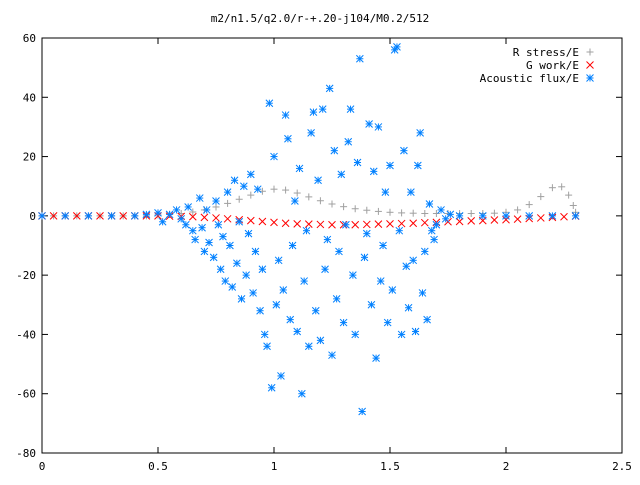 The width and height of the screenshot is (640, 485). What do you see at coordinates (622, 466) in the screenshot?
I see `x-tick-label: 2.5` at bounding box center [622, 466].